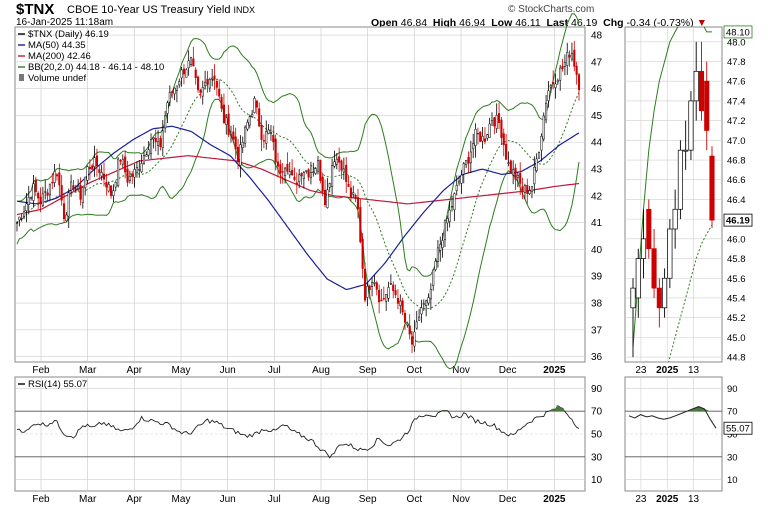 This screenshot has width=770, height=507. I want to click on down-arrow-icon: ▼, so click(701, 23).